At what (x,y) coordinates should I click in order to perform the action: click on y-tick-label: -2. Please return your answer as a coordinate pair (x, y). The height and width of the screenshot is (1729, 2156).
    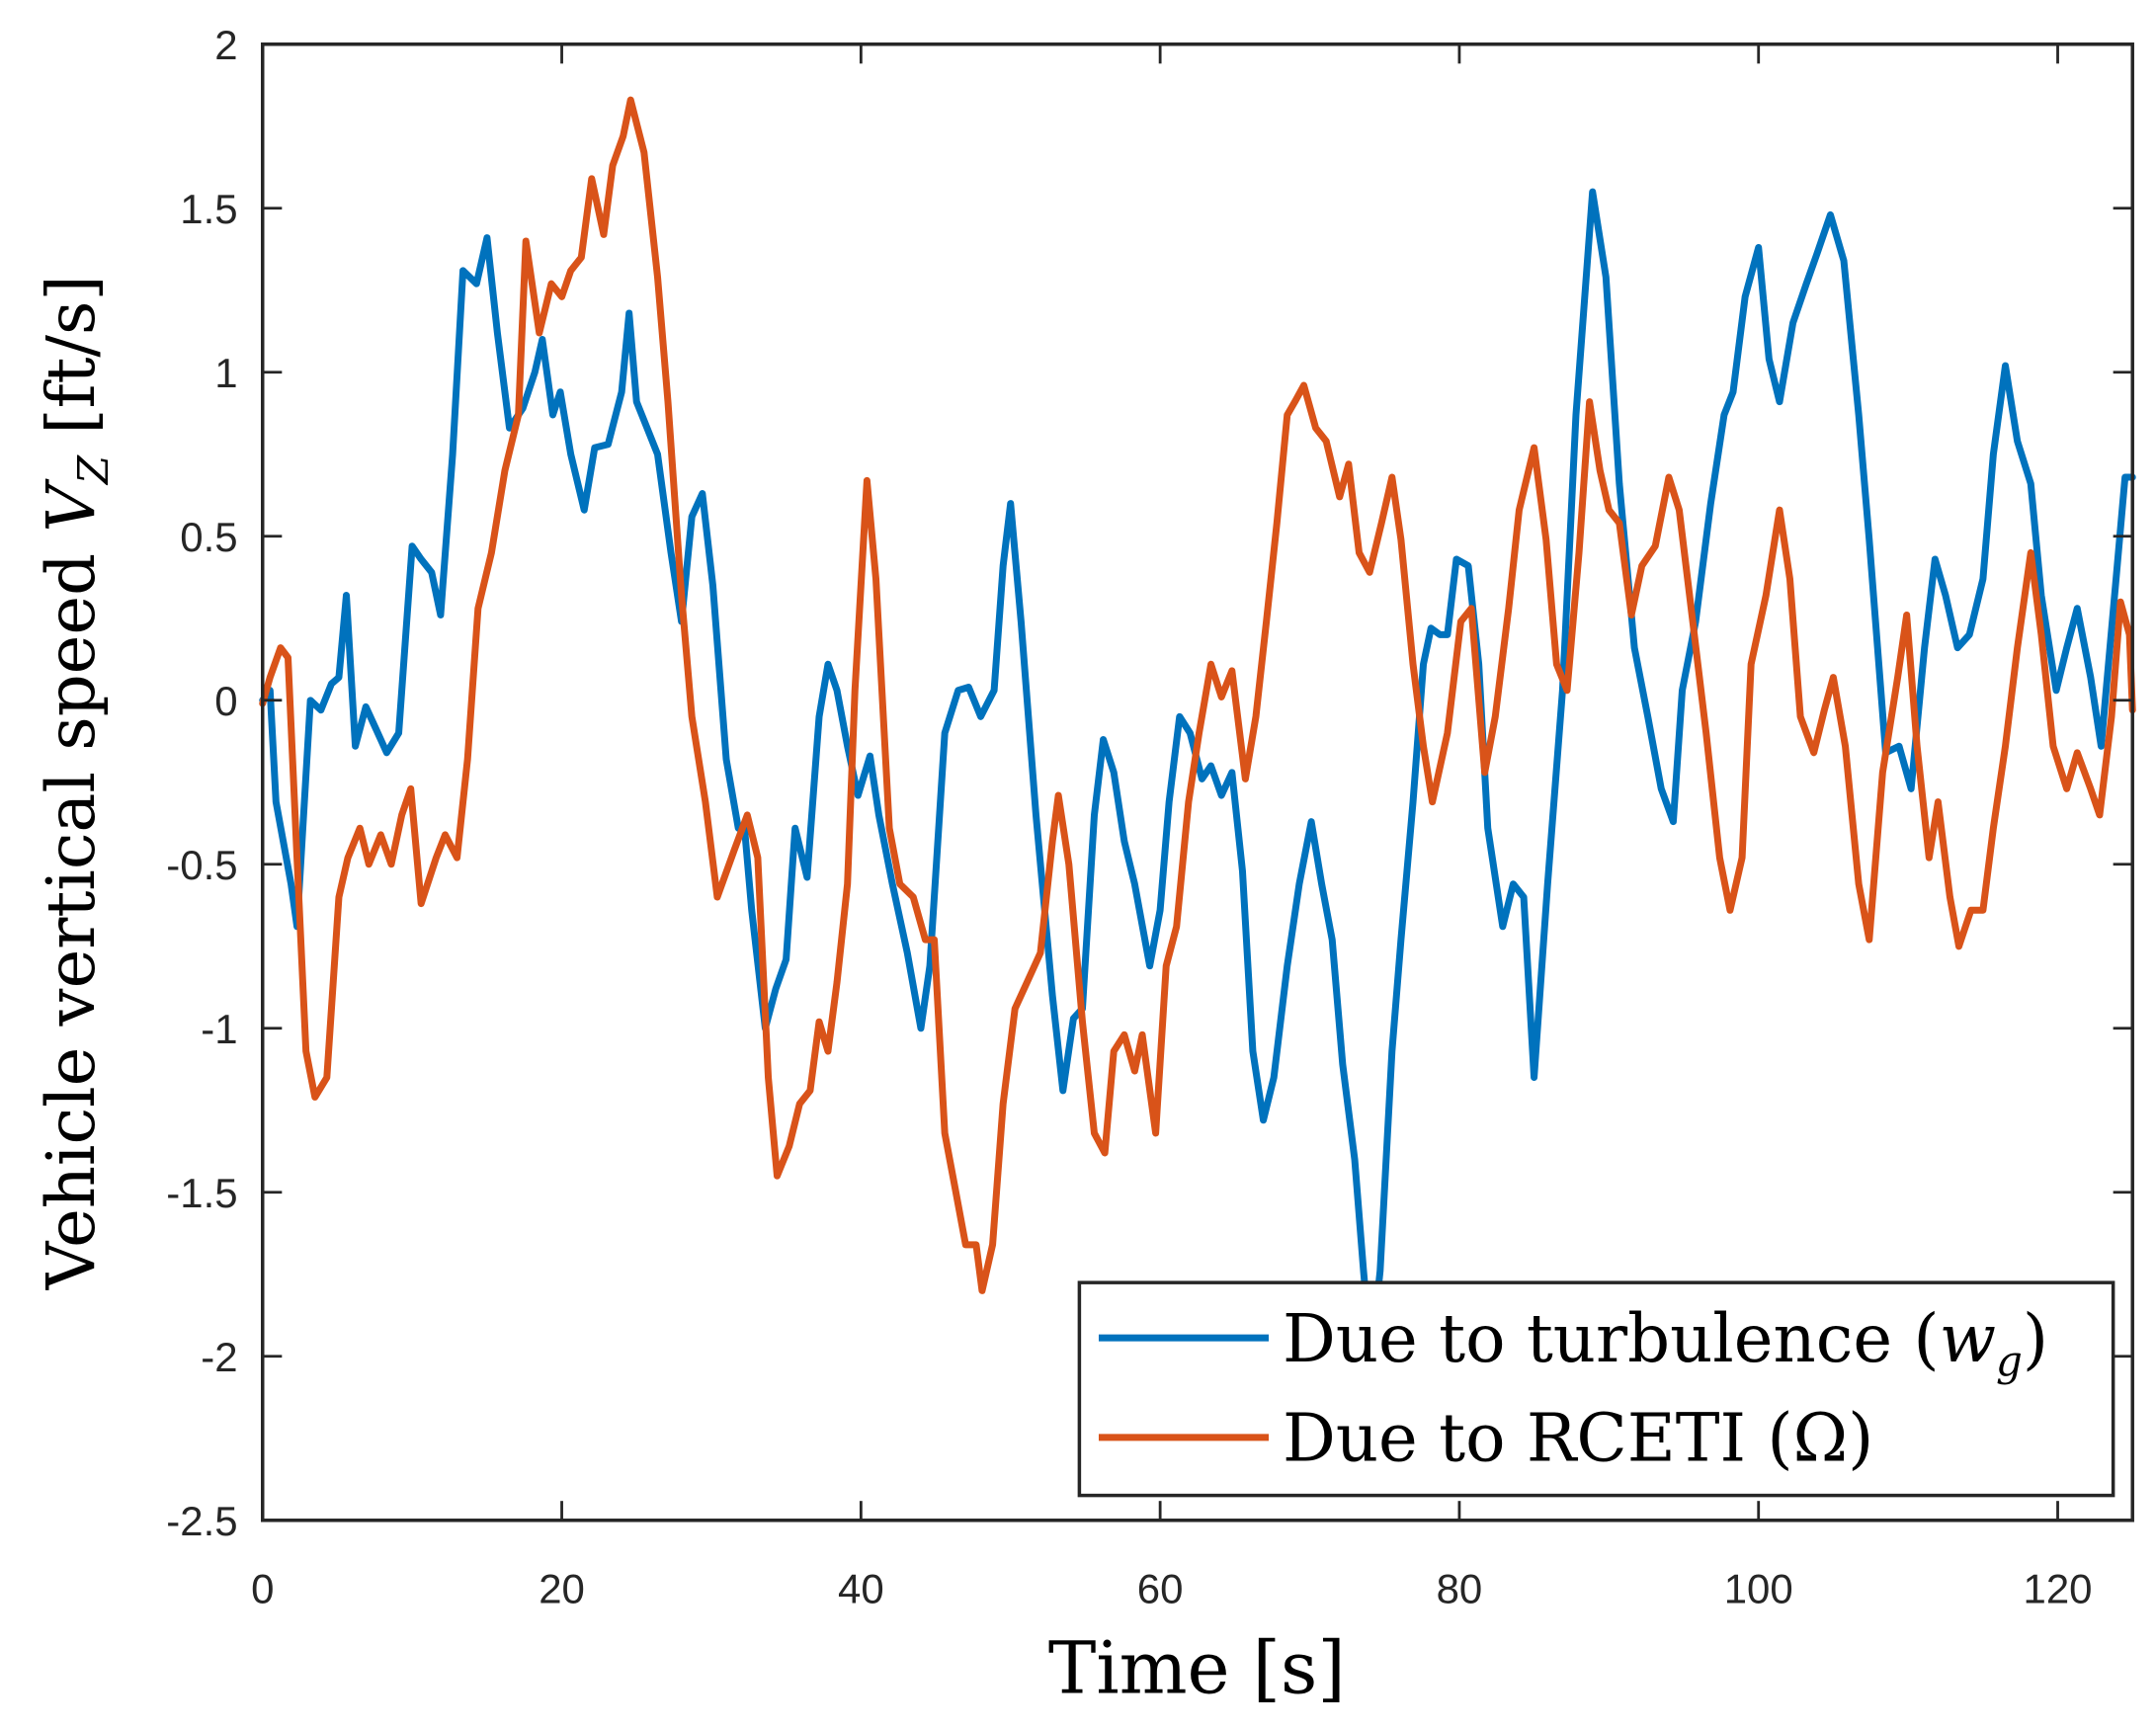
    Looking at the image, I should click on (219, 1357).